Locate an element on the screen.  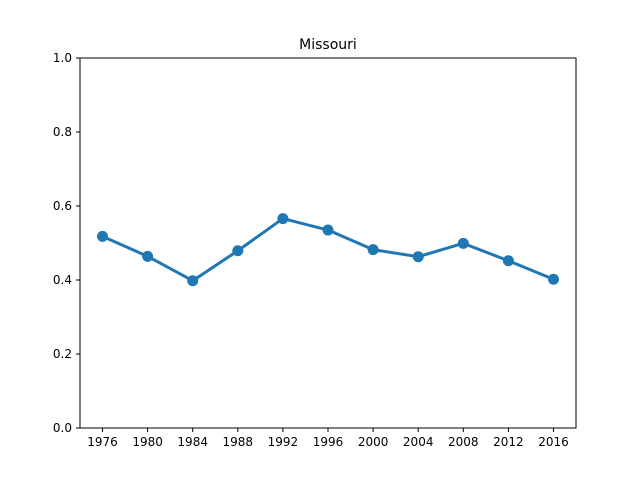
x-tick-label: 2008 is located at coordinates (463, 442).